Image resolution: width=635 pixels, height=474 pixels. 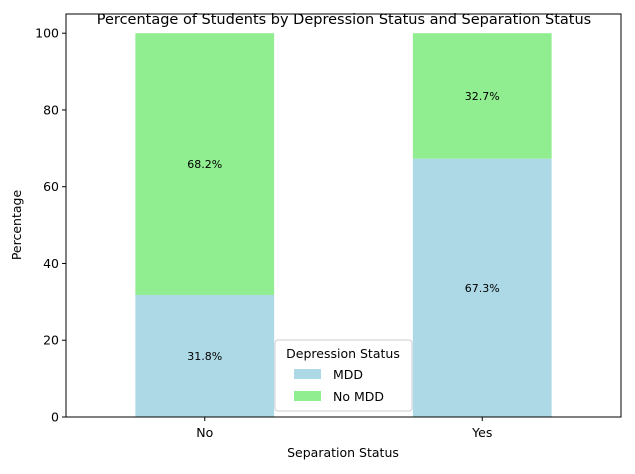 I want to click on y-tick-label: 20, so click(x=51, y=340).